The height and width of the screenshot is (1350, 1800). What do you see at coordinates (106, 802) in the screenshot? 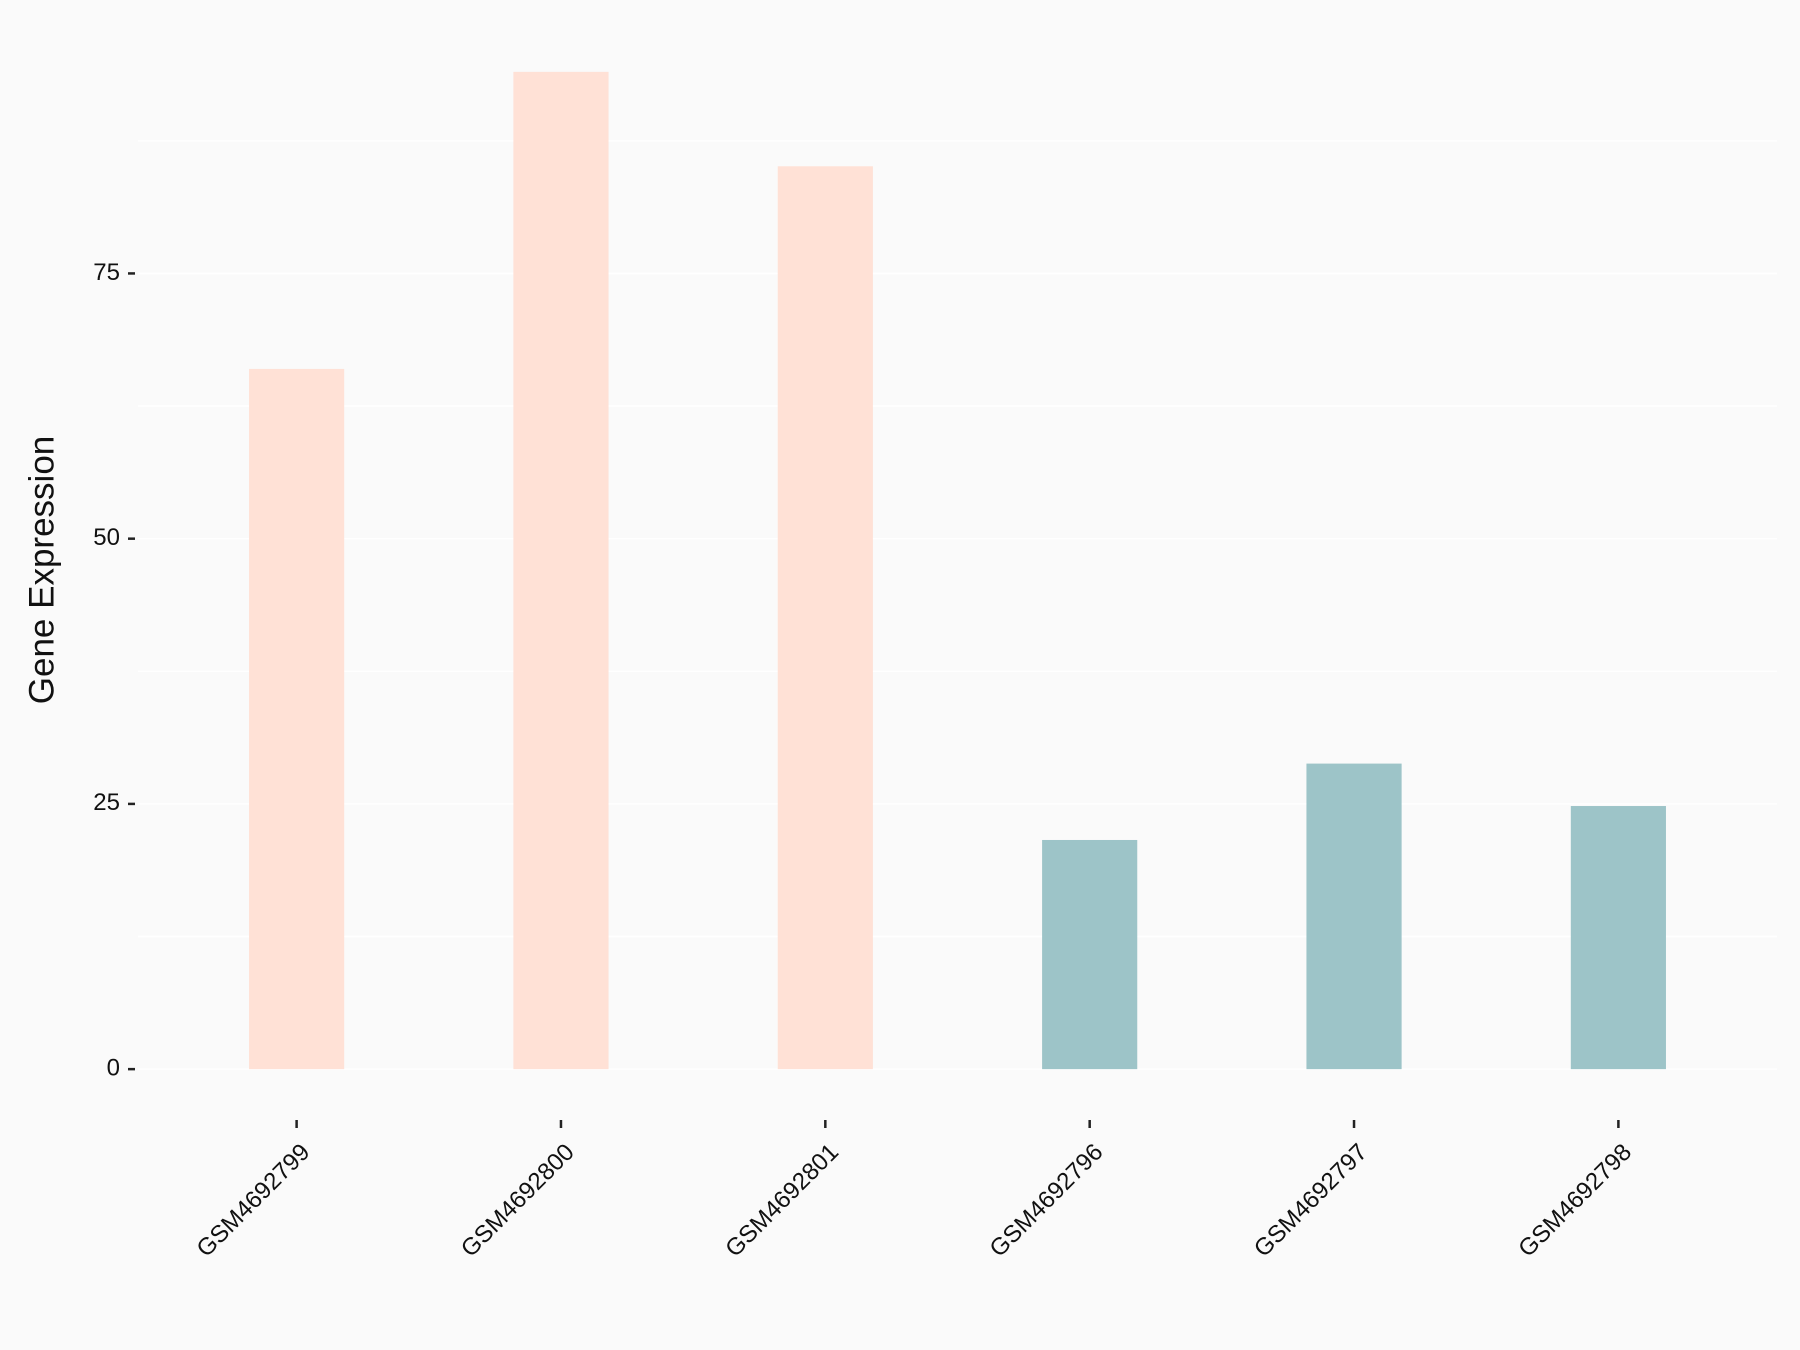
I see `y-tick-label: 25` at bounding box center [106, 802].